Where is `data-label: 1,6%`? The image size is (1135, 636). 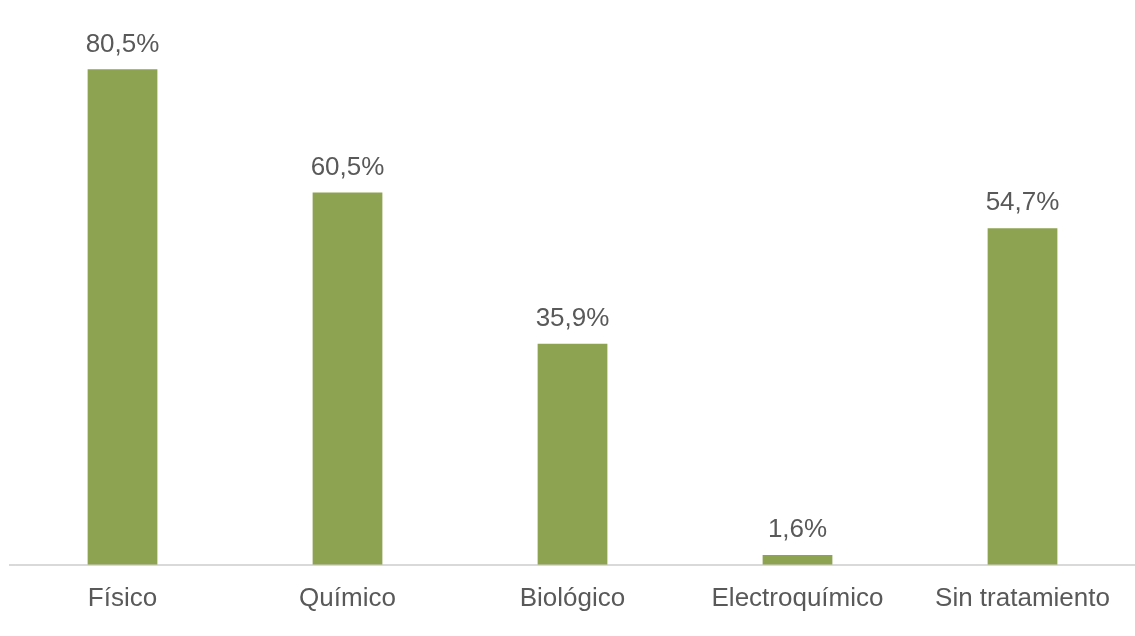 data-label: 1,6% is located at coordinates (797, 528).